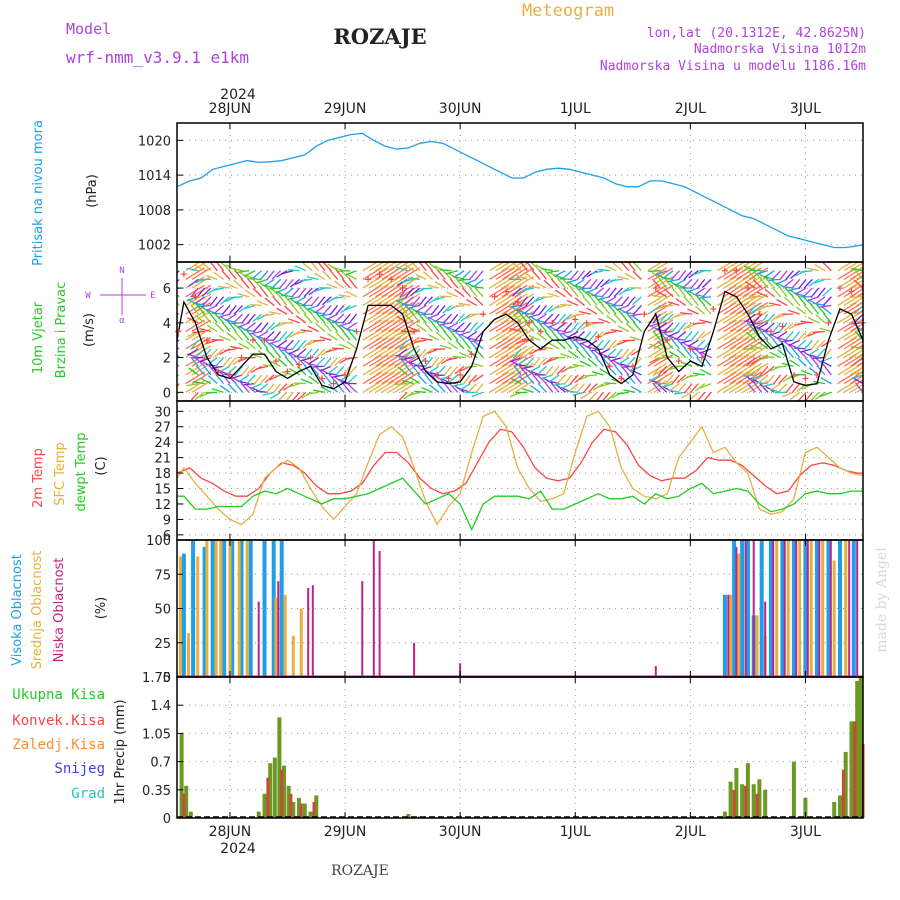 Image resolution: width=900 pixels, height=900 pixels. Describe the element at coordinates (690, 109) in the screenshot. I see `top-day-label: 2JUL` at that location.